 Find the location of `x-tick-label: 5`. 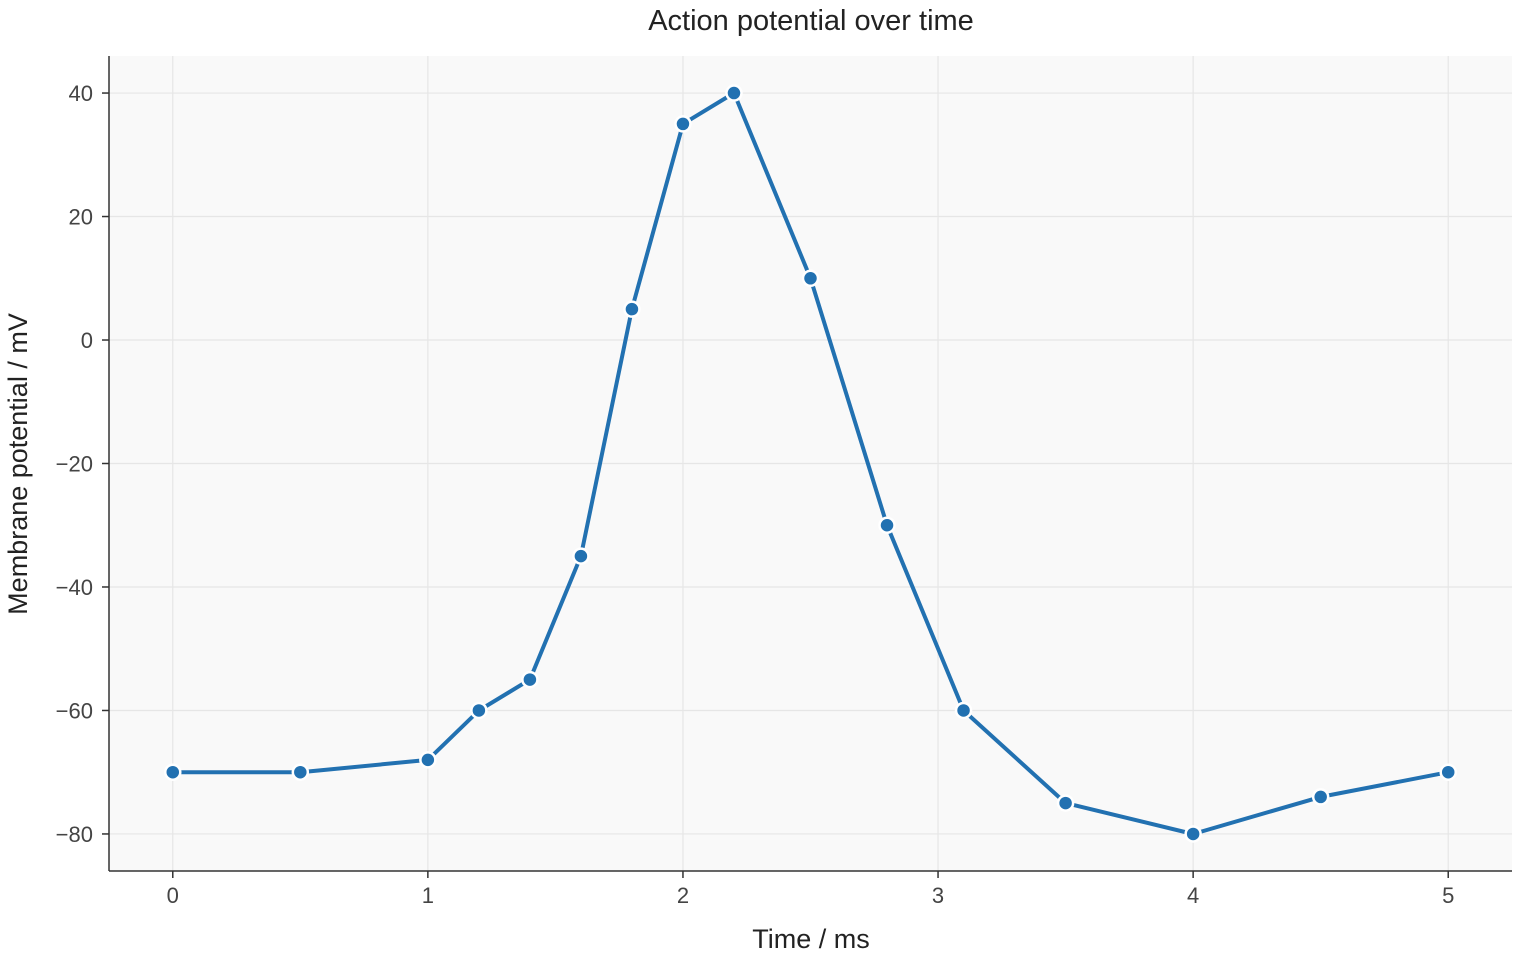

x-tick-label: 5 is located at coordinates (1448, 895).